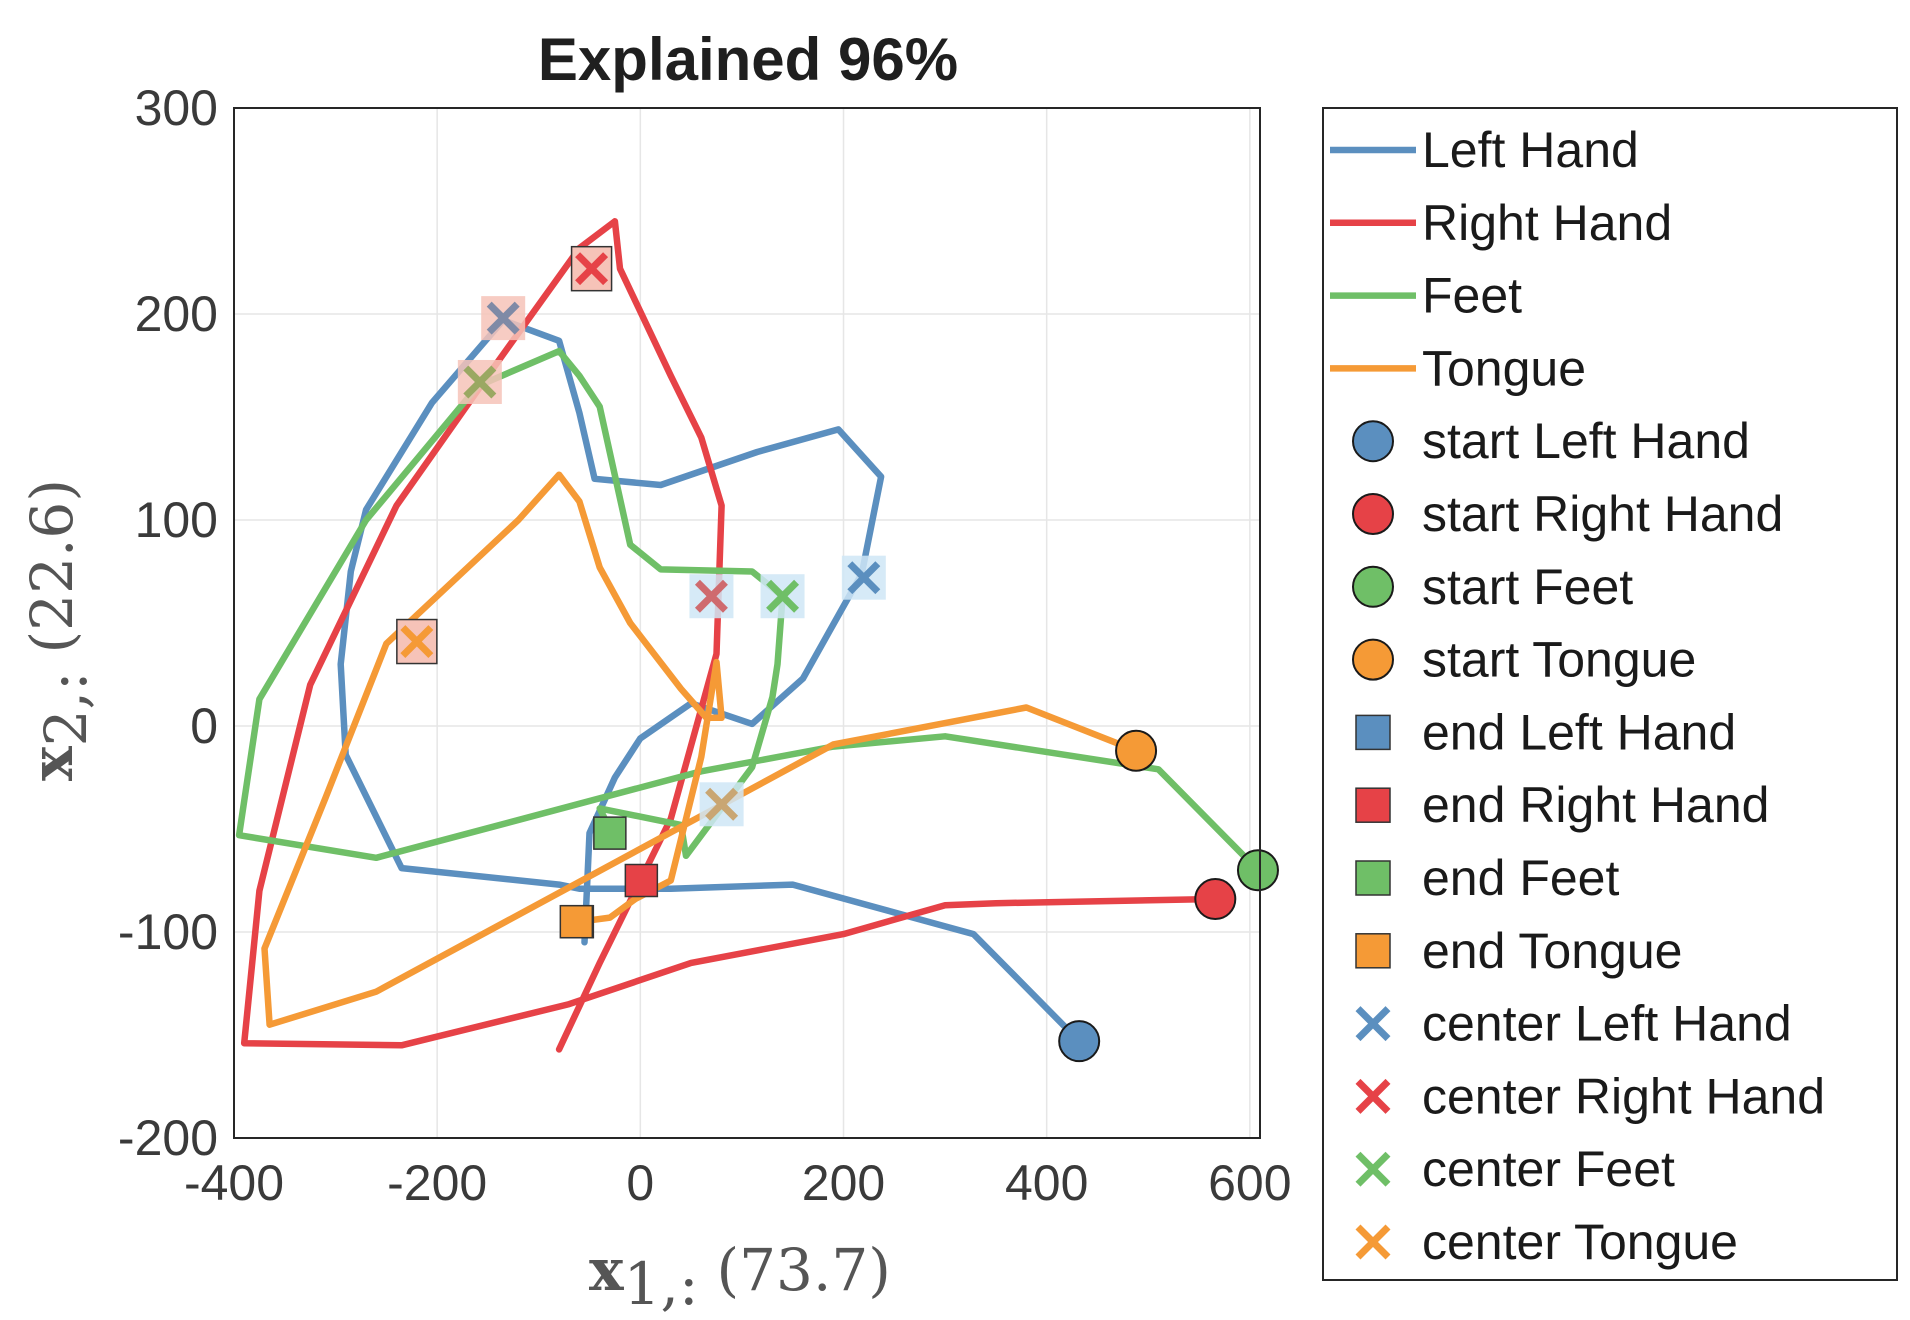  I want to click on center-marker-left-hand, so click(864, 578).